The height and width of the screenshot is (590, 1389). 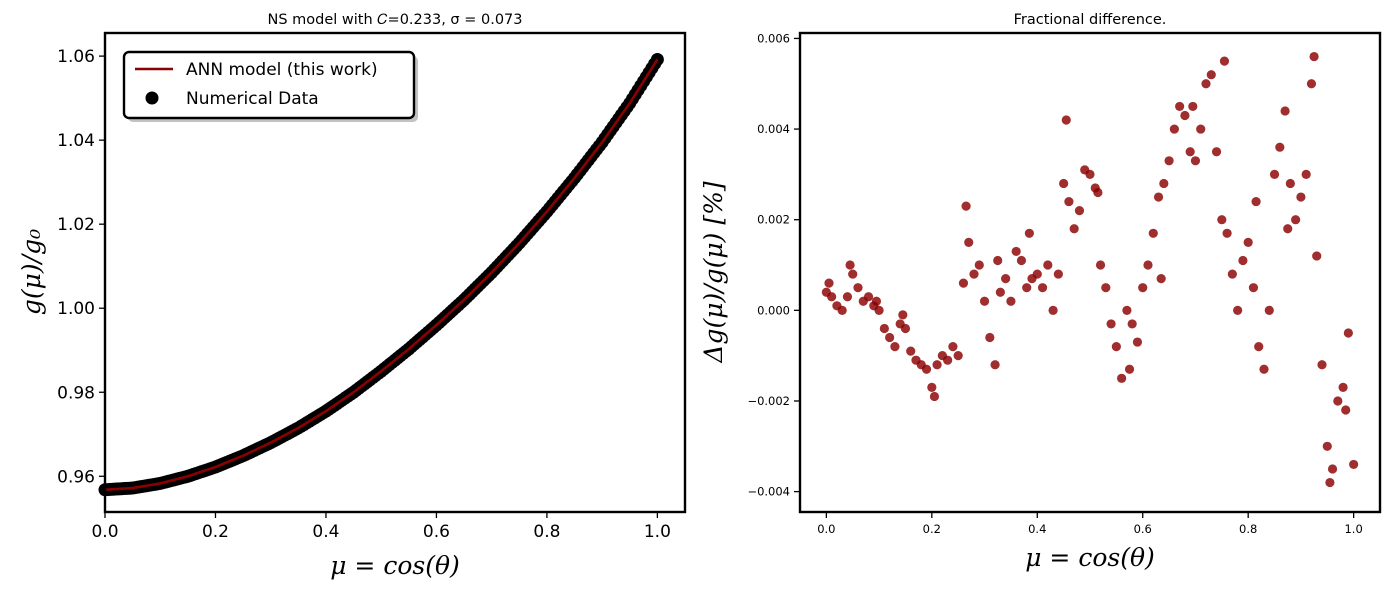 What do you see at coordinates (76, 57) in the screenshot?
I see `y-tick-label: 1.06` at bounding box center [76, 57].